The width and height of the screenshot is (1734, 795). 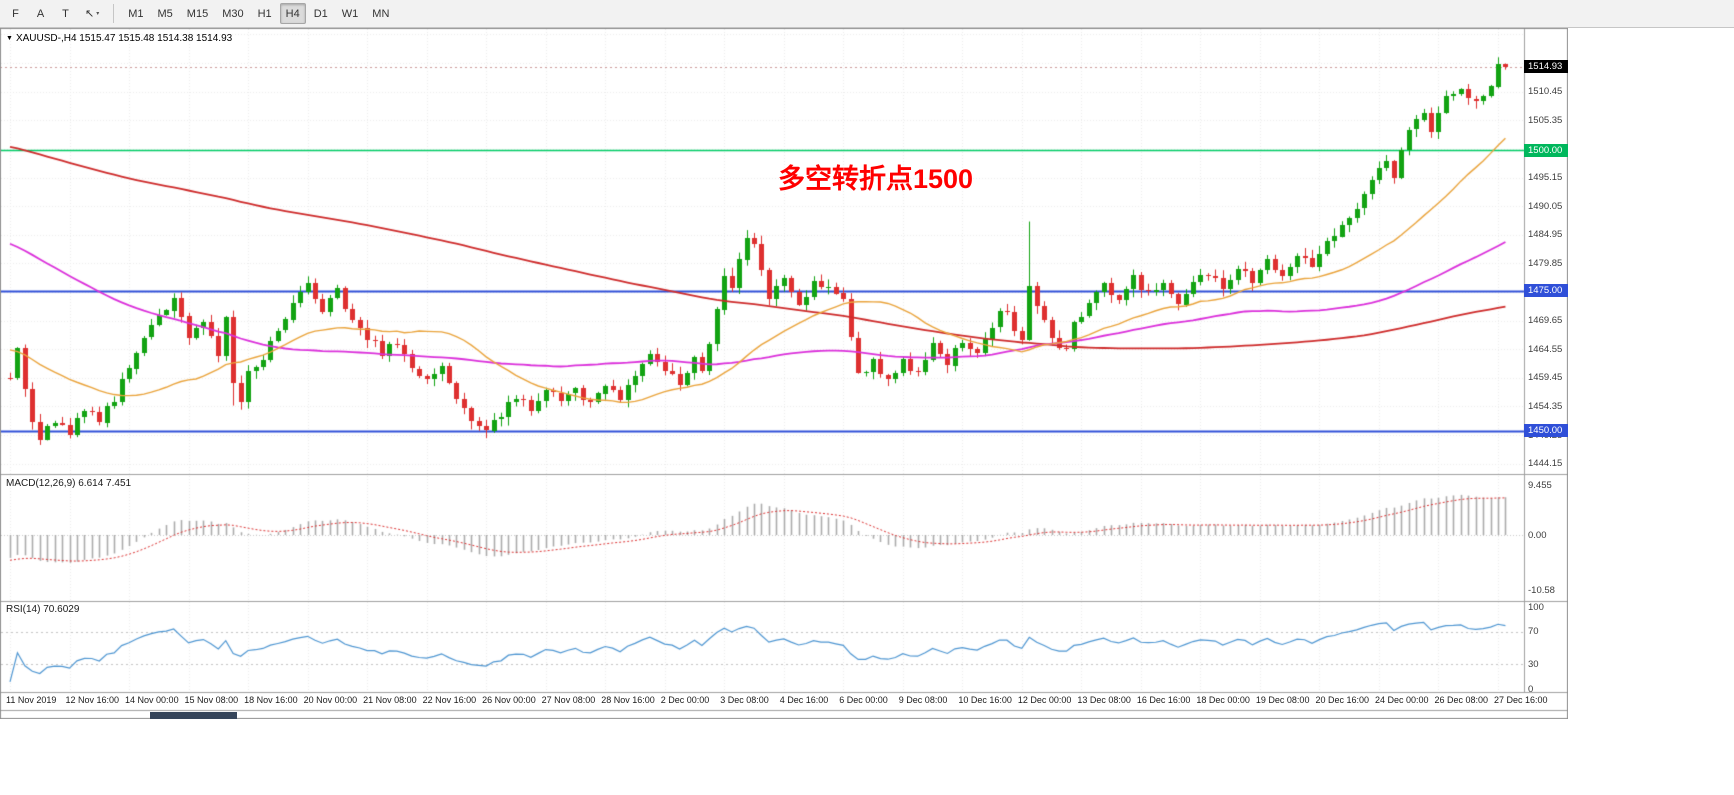 What do you see at coordinates (1545, 235) in the screenshot?
I see `price-axis-label: 1484.95` at bounding box center [1545, 235].